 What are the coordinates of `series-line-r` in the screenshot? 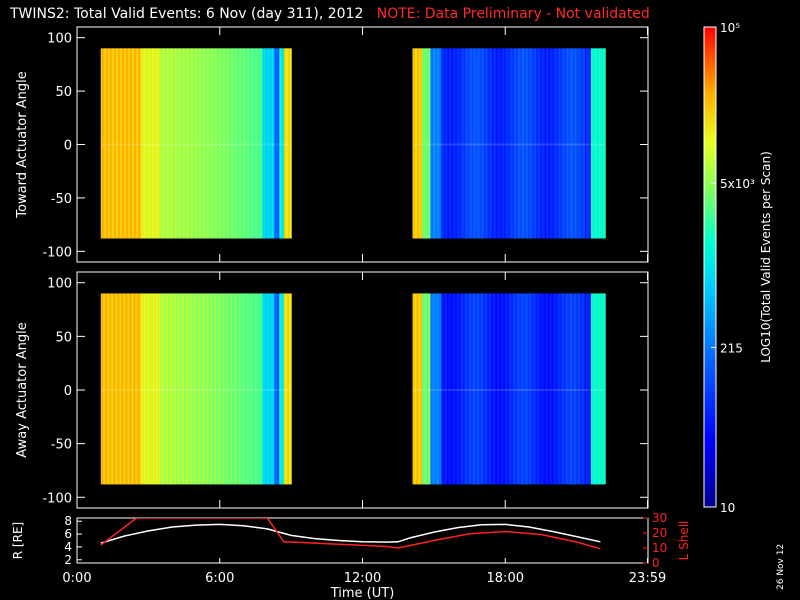 It's located at (350, 533).